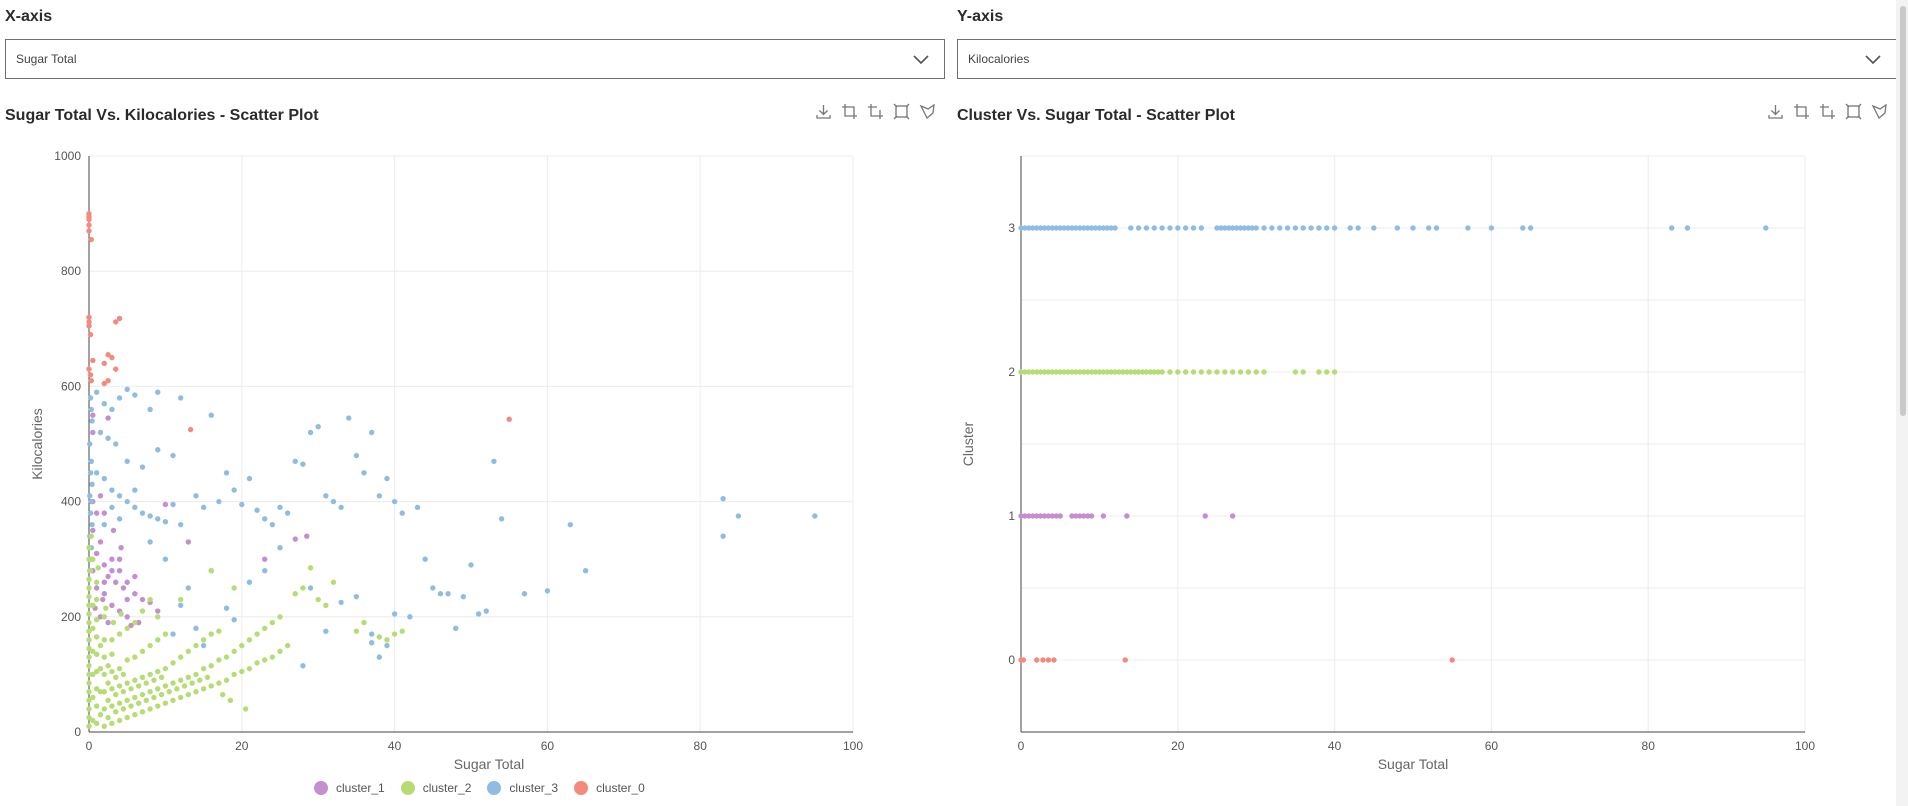  I want to click on y-axis-select: Kilocalories, so click(1427, 59).